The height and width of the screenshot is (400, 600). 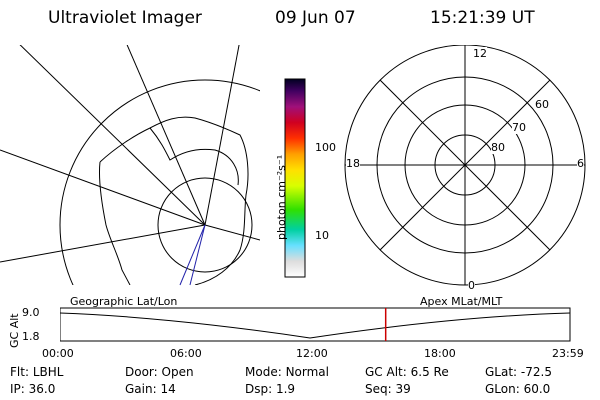 I want to click on polar-diagonal, so click(x=465, y=165).